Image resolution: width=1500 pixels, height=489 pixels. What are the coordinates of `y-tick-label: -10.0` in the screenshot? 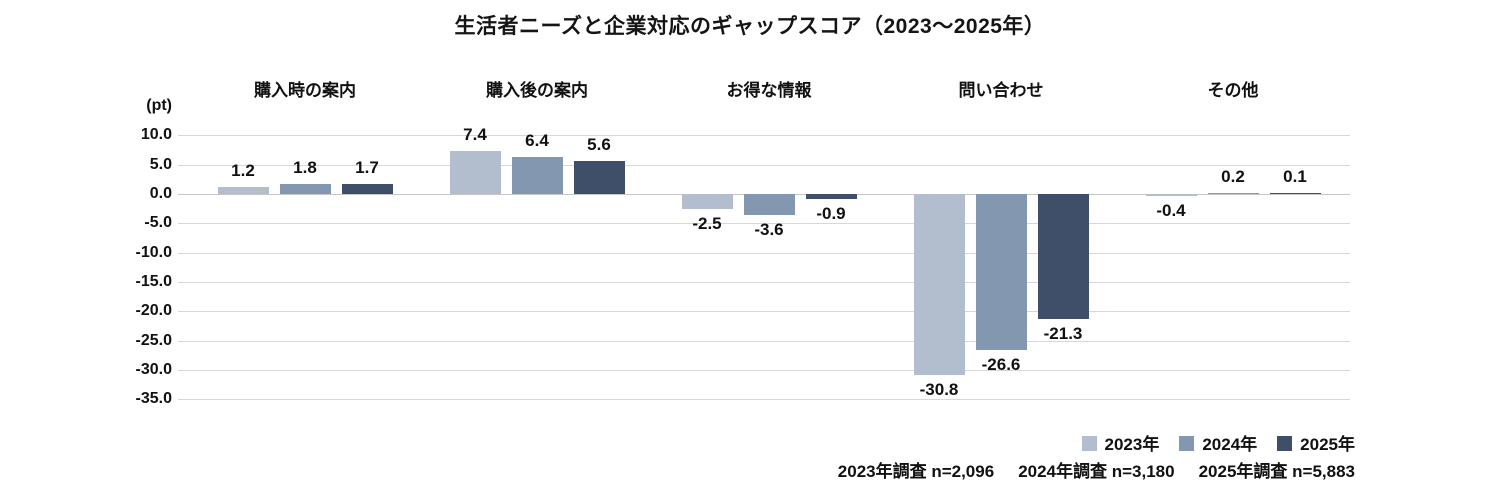 It's located at (153, 252).